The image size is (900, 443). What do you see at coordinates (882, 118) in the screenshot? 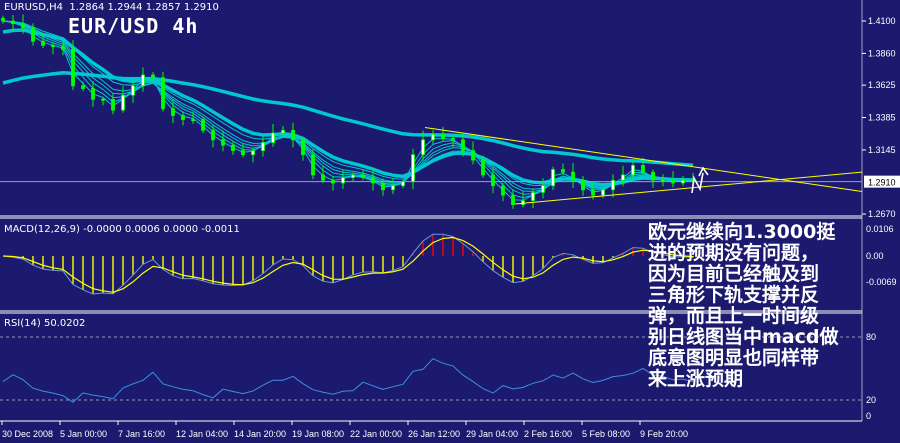
I see `price-tick-label: 1.3385` at bounding box center [882, 118].